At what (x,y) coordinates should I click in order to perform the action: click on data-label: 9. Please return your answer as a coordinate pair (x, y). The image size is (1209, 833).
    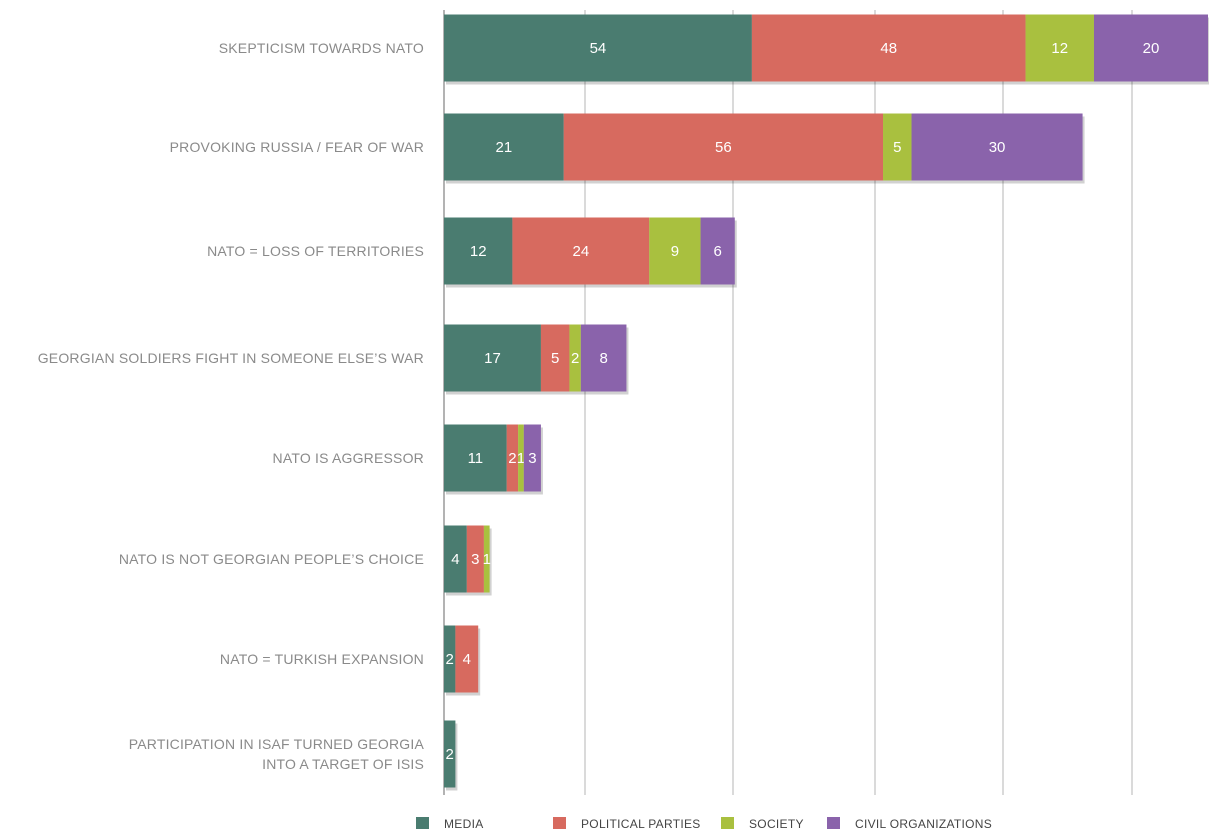
    Looking at the image, I should click on (675, 251).